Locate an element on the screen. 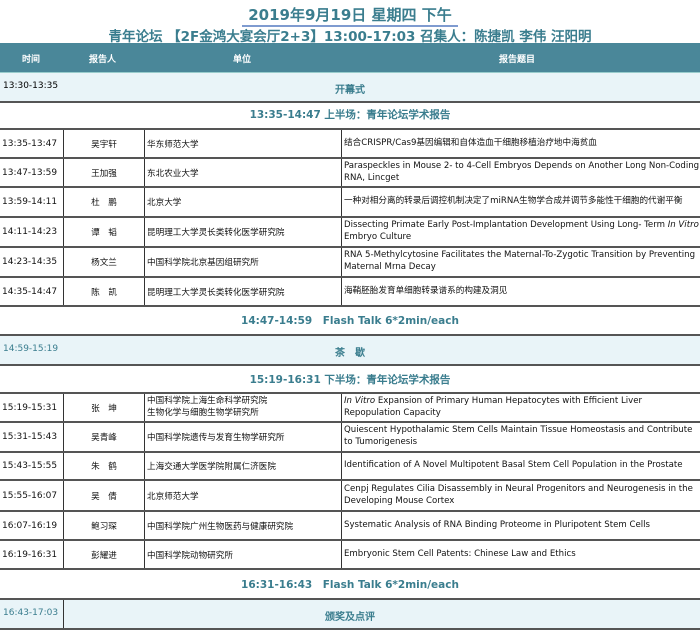  header-topic: 报告题目 is located at coordinates (517, 60).